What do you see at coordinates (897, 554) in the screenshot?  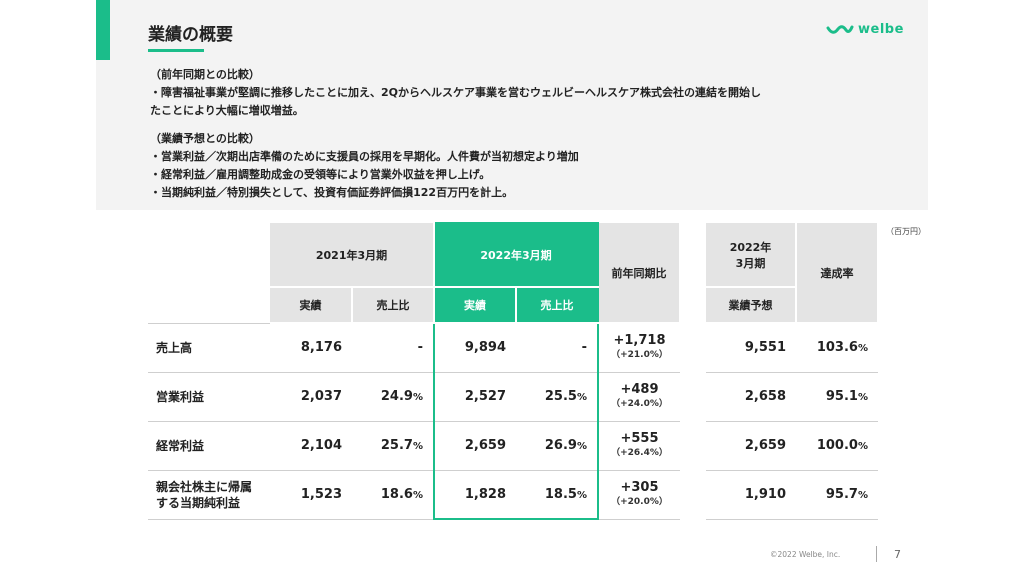 I see `page-number: 7` at bounding box center [897, 554].